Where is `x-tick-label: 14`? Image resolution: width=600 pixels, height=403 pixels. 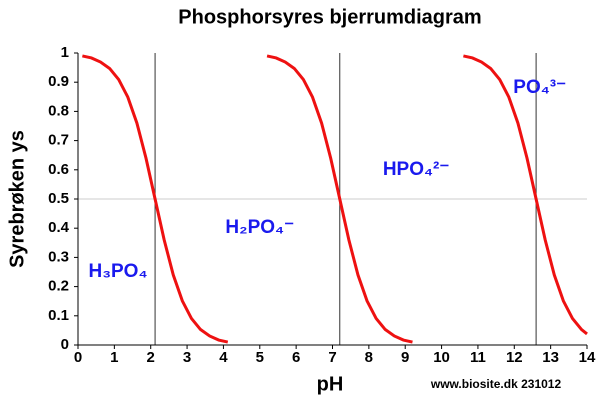 x-tick-label: 14 is located at coordinates (587, 357).